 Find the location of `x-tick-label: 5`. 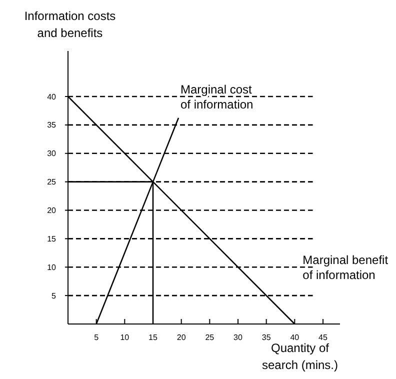

x-tick-label: 5 is located at coordinates (97, 337).